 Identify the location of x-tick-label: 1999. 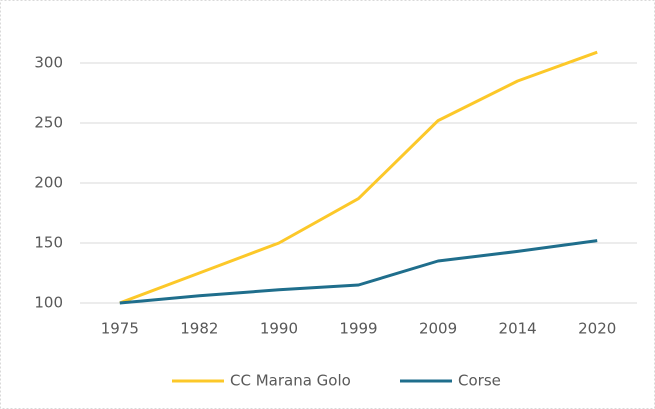
(358, 329).